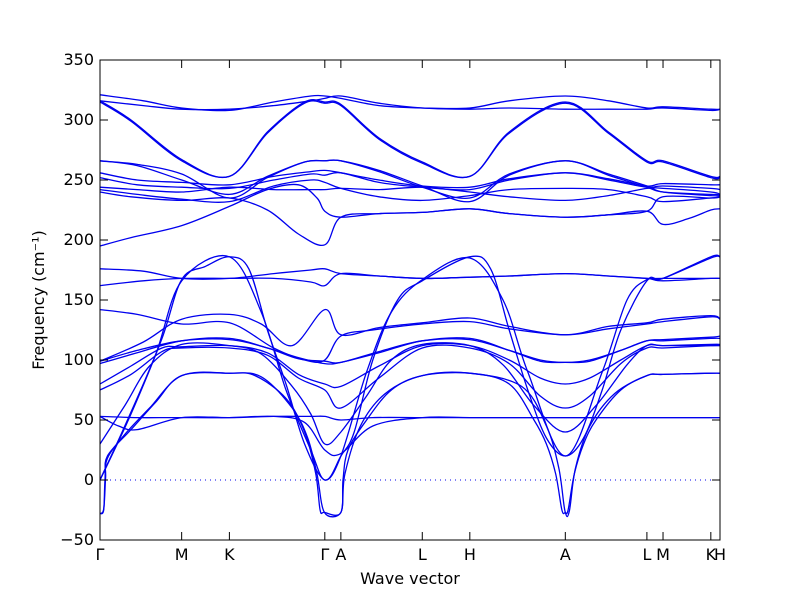 This screenshot has height=600, width=800. What do you see at coordinates (77, 539) in the screenshot?
I see `y-tick-label: −50` at bounding box center [77, 539].